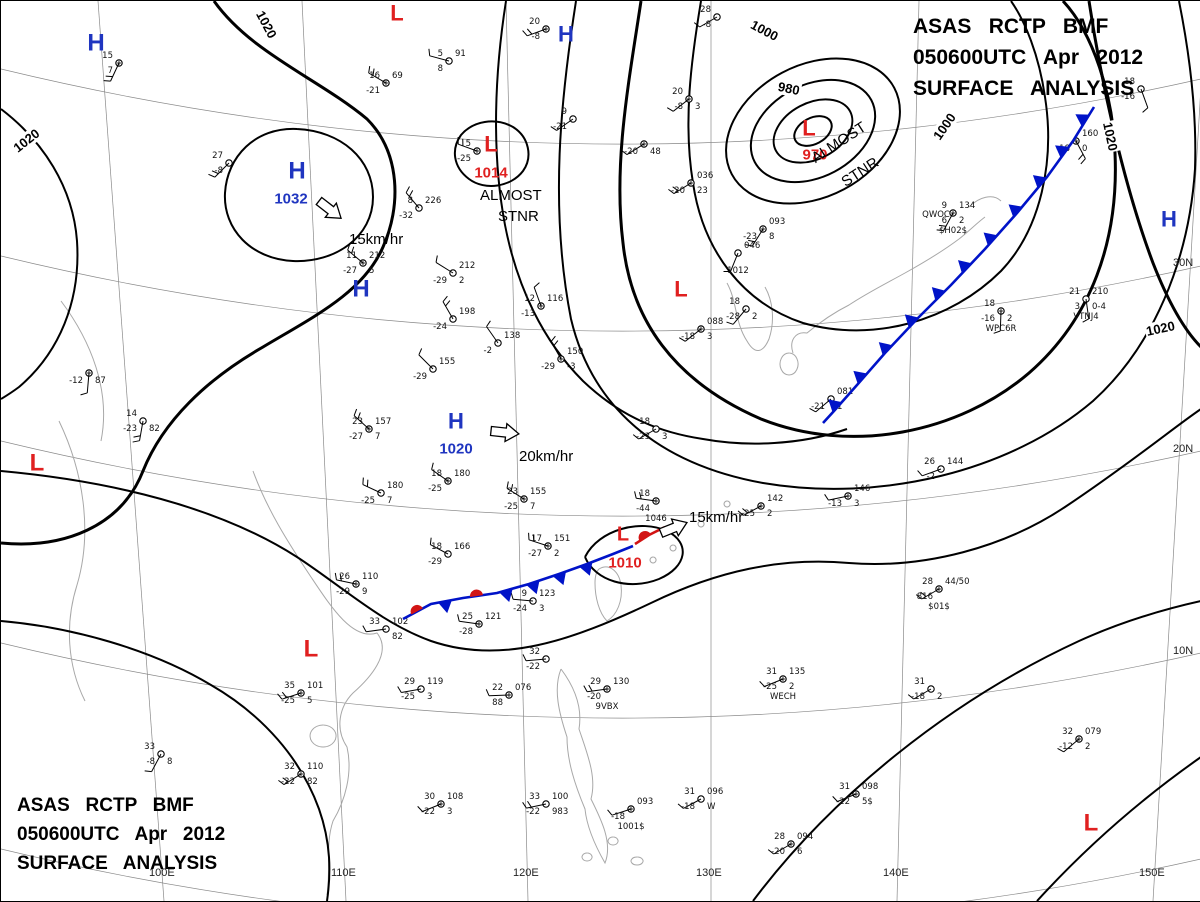 This screenshot has height=902, width=1200. What do you see at coordinates (462, 474) in the screenshot?
I see `station-pressure: 180` at bounding box center [462, 474].